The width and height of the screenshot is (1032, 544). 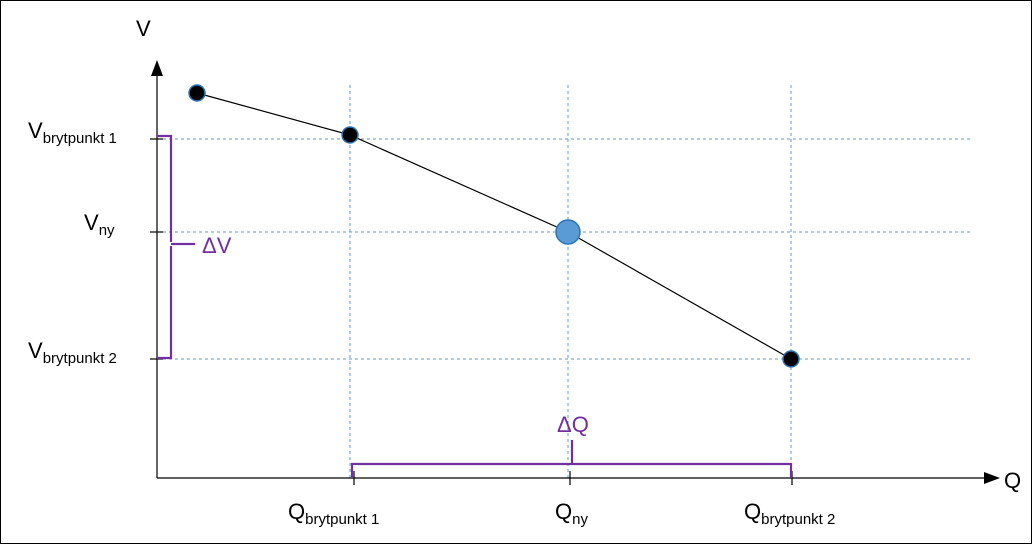 I want to click on x-label-brytpunkt-2: Qbrytpunkt 2, so click(x=789, y=513).